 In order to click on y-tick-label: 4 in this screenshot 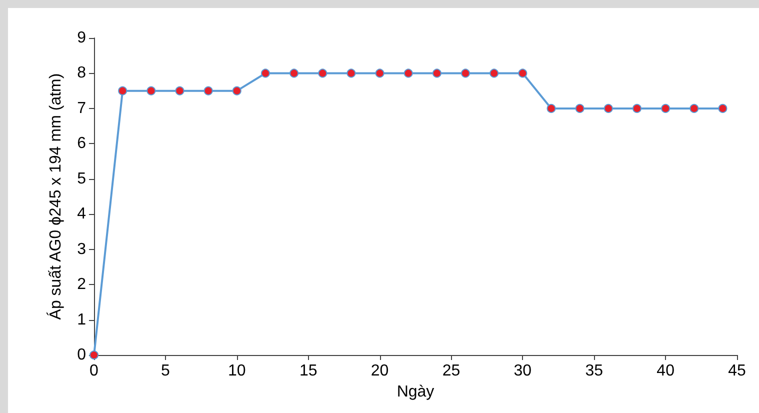, I will do `click(81, 214)`.